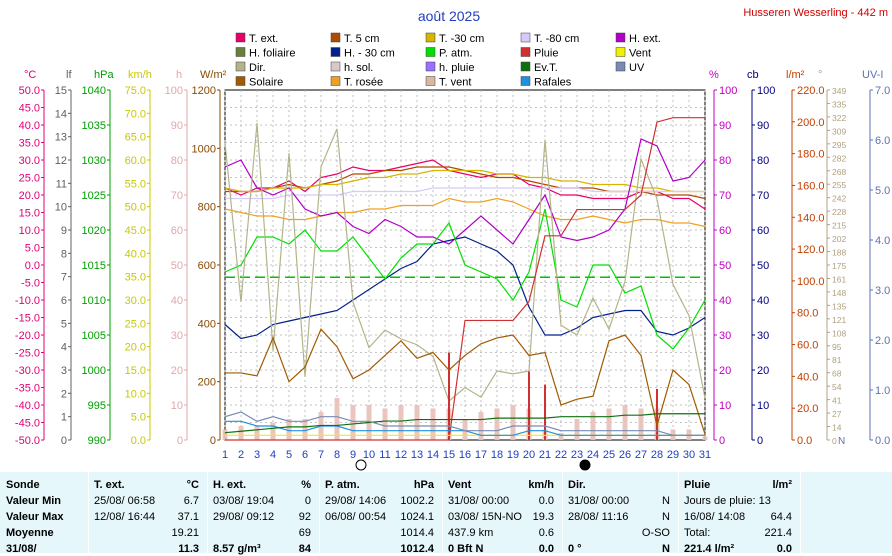 This screenshot has width=892, height=556. Describe the element at coordinates (839, 185) in the screenshot. I see `axis-tick-label: 255` at that location.